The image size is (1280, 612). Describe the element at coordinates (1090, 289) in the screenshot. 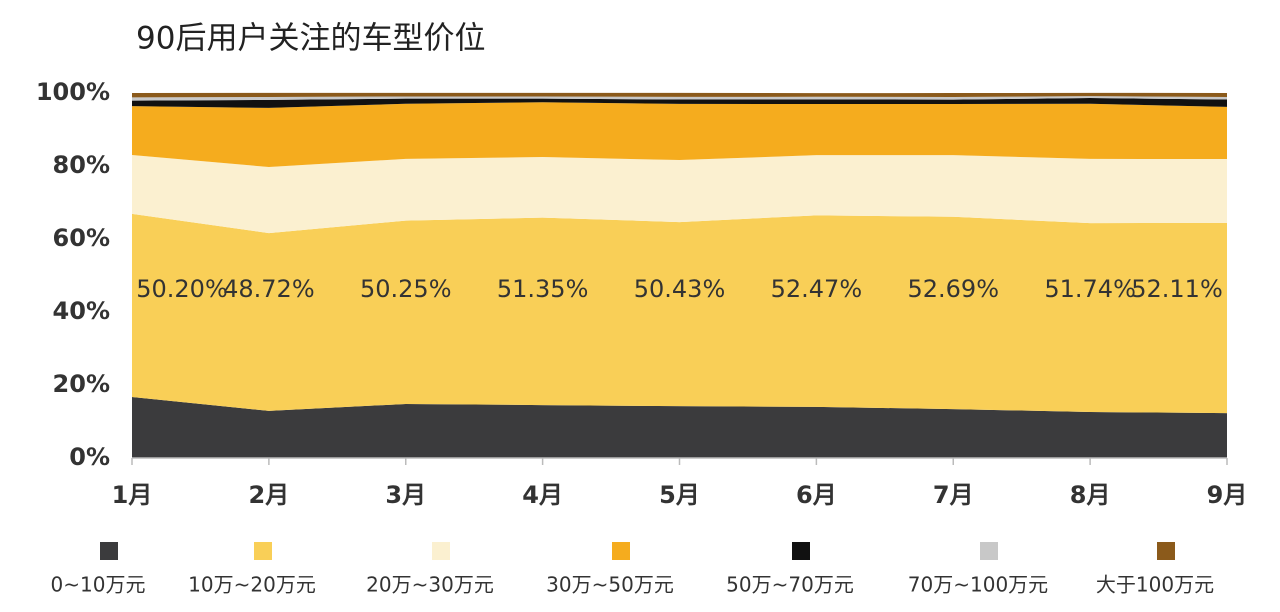

I see `value-label: 51.74%` at that location.